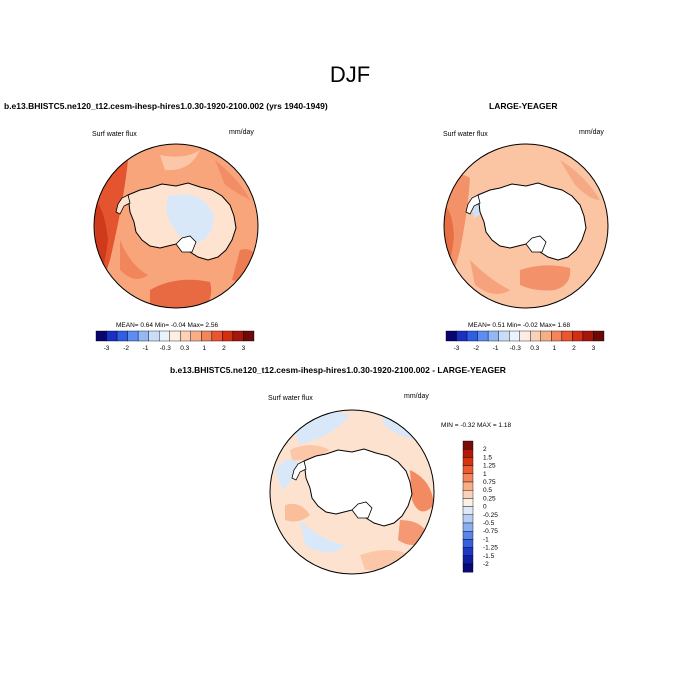 This screenshot has width=700, height=700. What do you see at coordinates (184, 348) in the screenshot?
I see `panel1-colorbar-tick-label: 0.3` at bounding box center [184, 348].